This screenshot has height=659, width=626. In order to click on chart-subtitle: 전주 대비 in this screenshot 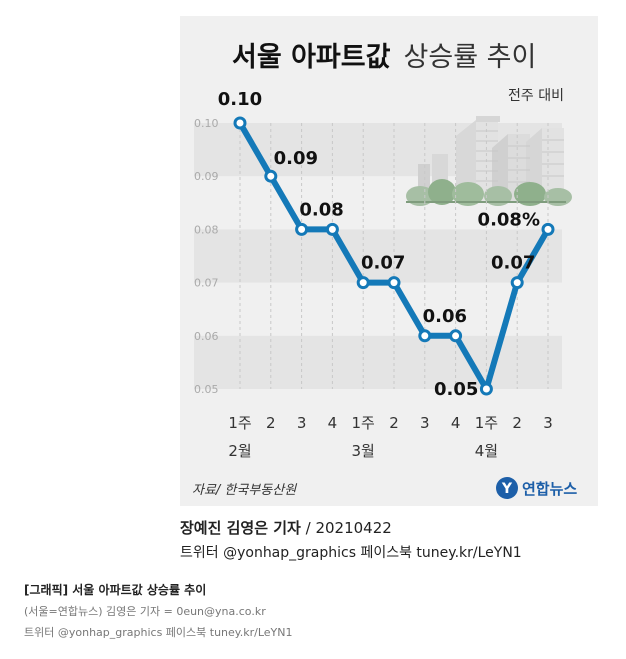, I will do `click(536, 96)`.